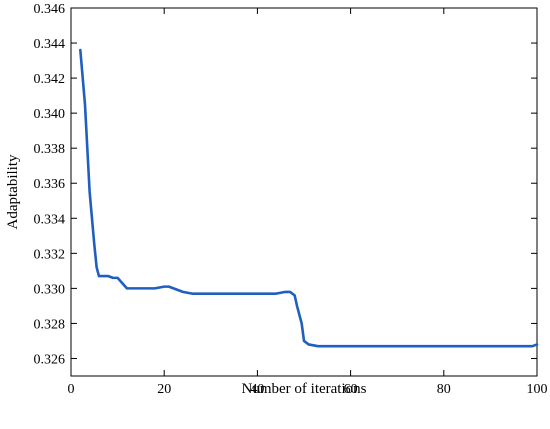 The width and height of the screenshot is (550, 429). What do you see at coordinates (50, 359) in the screenshot?
I see `y-tick-label: 0.326` at bounding box center [50, 359].